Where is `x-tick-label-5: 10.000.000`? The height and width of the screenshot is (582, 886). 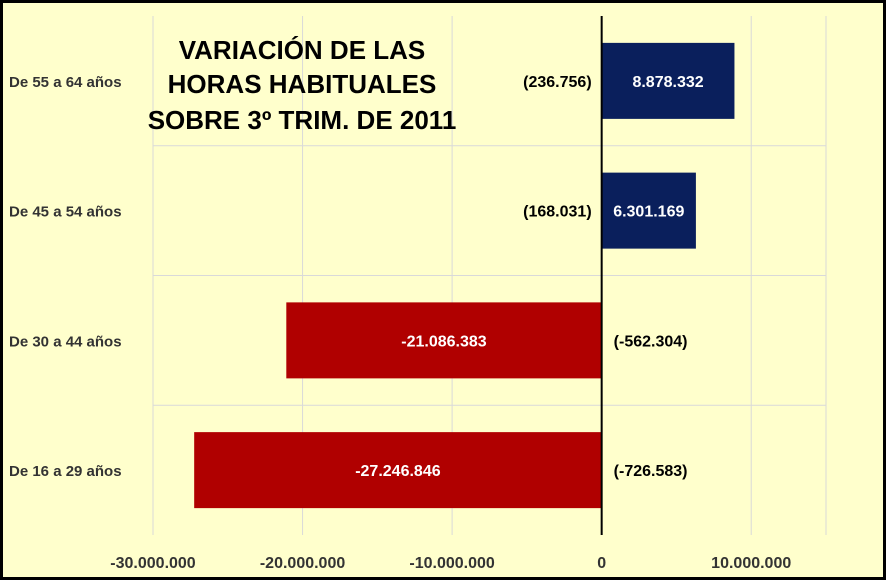 x-tick-label-5: 10.000.000 is located at coordinates (751, 563).